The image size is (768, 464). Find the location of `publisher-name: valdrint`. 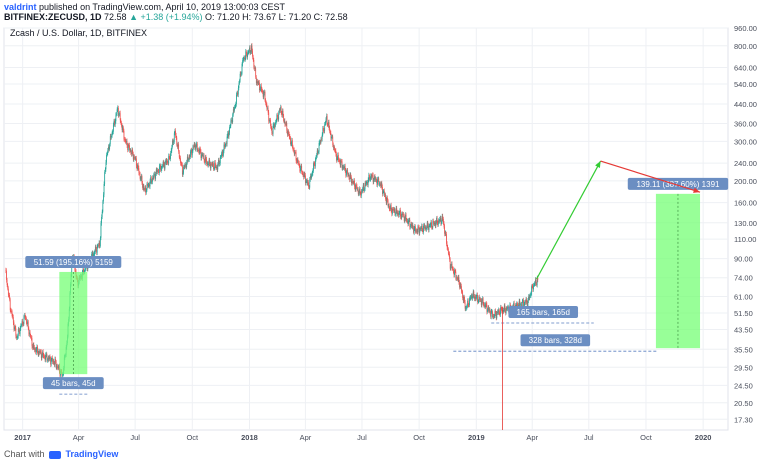

publisher-name: valdrint is located at coordinates (20, 7).